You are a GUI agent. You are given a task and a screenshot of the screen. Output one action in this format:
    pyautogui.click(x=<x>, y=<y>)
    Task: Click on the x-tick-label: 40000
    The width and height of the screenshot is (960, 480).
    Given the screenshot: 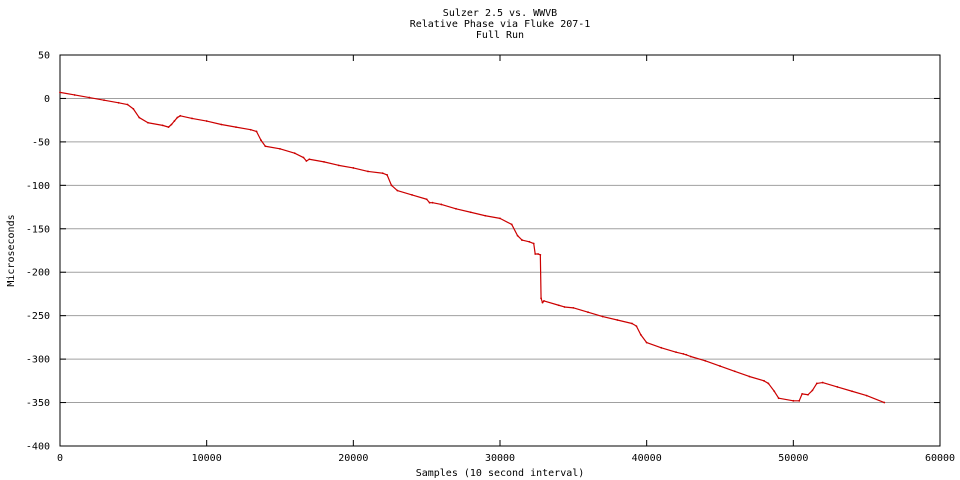 What is the action you would take?
    pyautogui.click(x=647, y=458)
    